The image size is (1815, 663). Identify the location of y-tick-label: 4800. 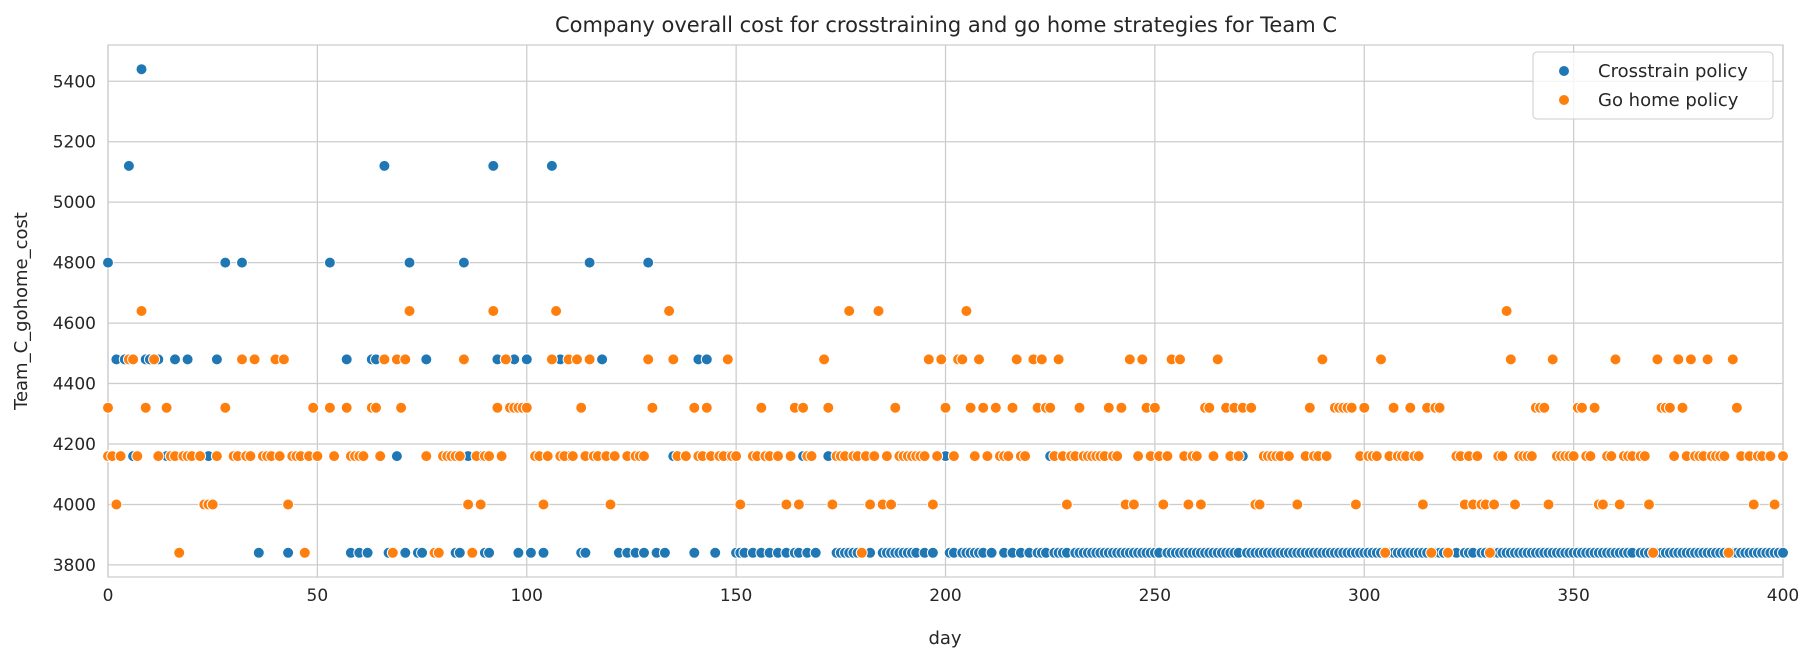
(74, 264).